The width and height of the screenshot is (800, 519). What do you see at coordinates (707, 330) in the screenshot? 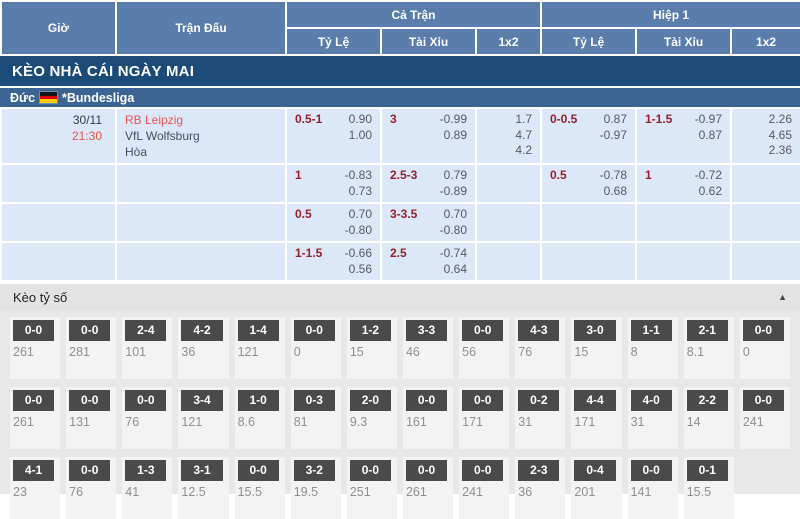
I see `score-chip: 2-1` at bounding box center [707, 330].